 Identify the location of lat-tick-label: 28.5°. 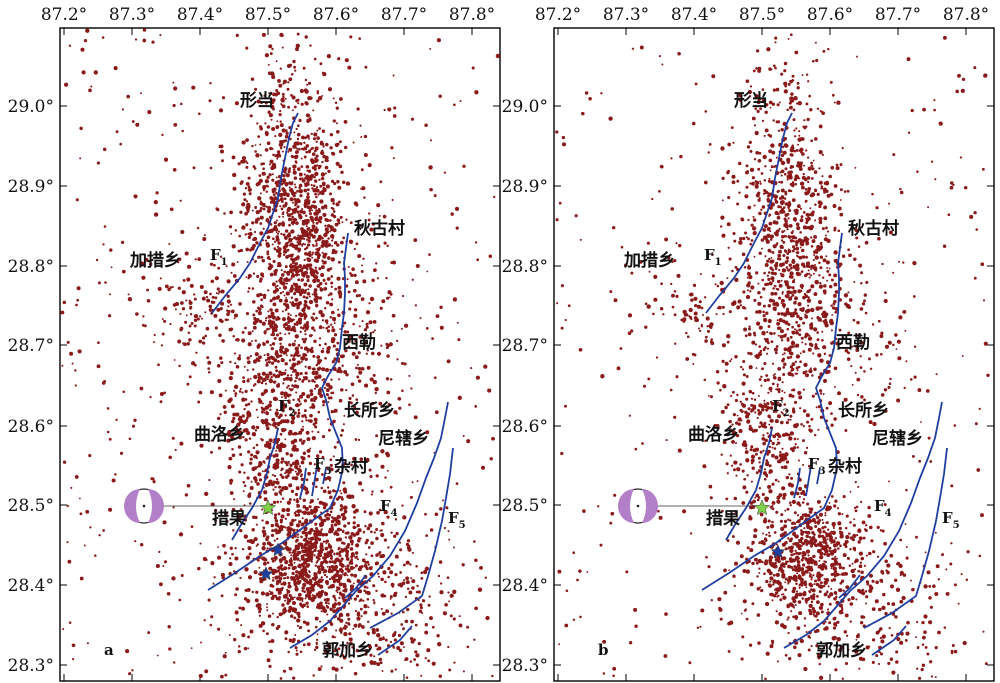
(525, 506).